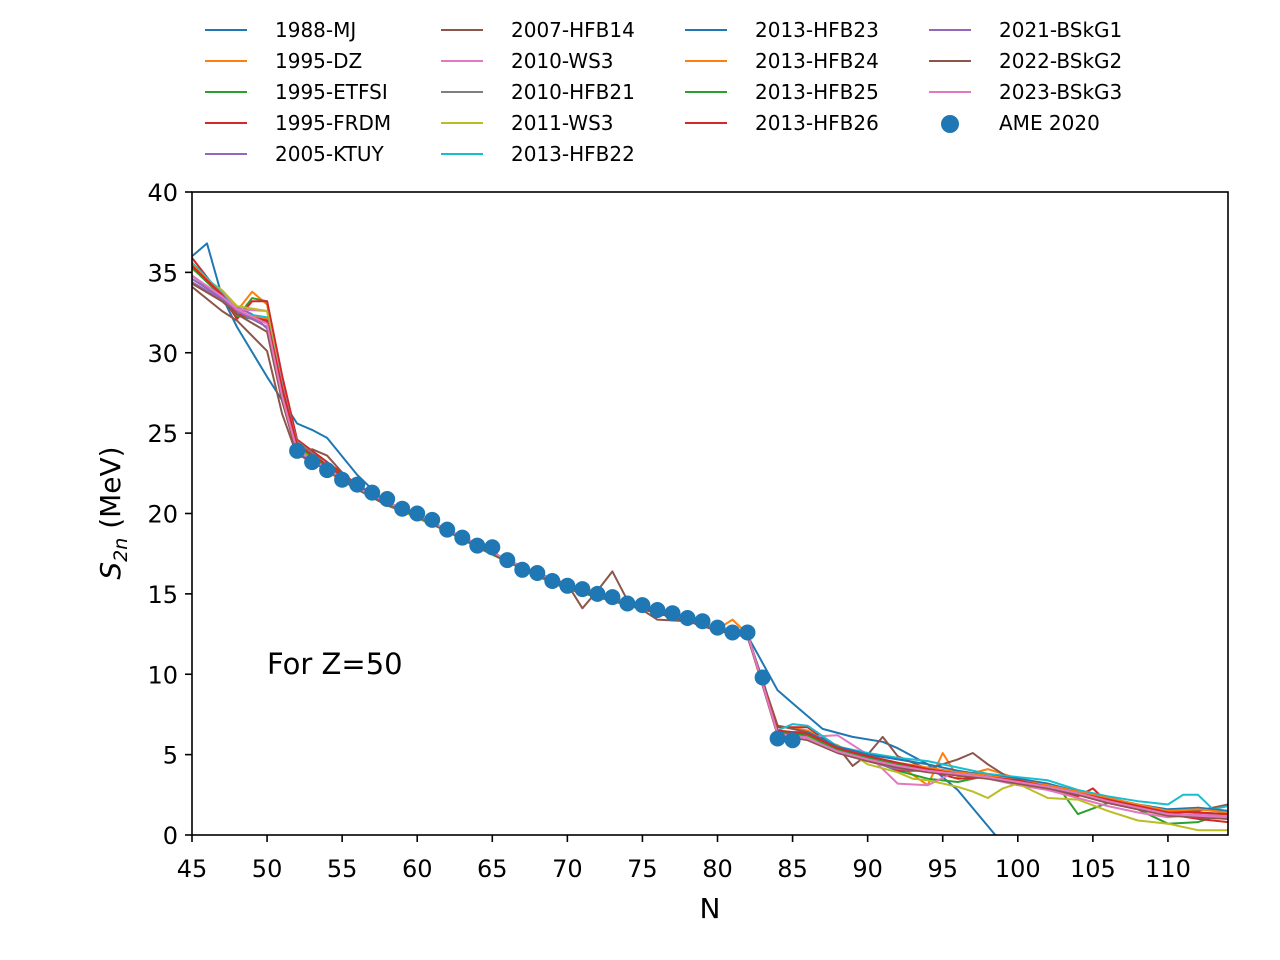  I want to click on legend-label: 2010-WS3, so click(562, 60).